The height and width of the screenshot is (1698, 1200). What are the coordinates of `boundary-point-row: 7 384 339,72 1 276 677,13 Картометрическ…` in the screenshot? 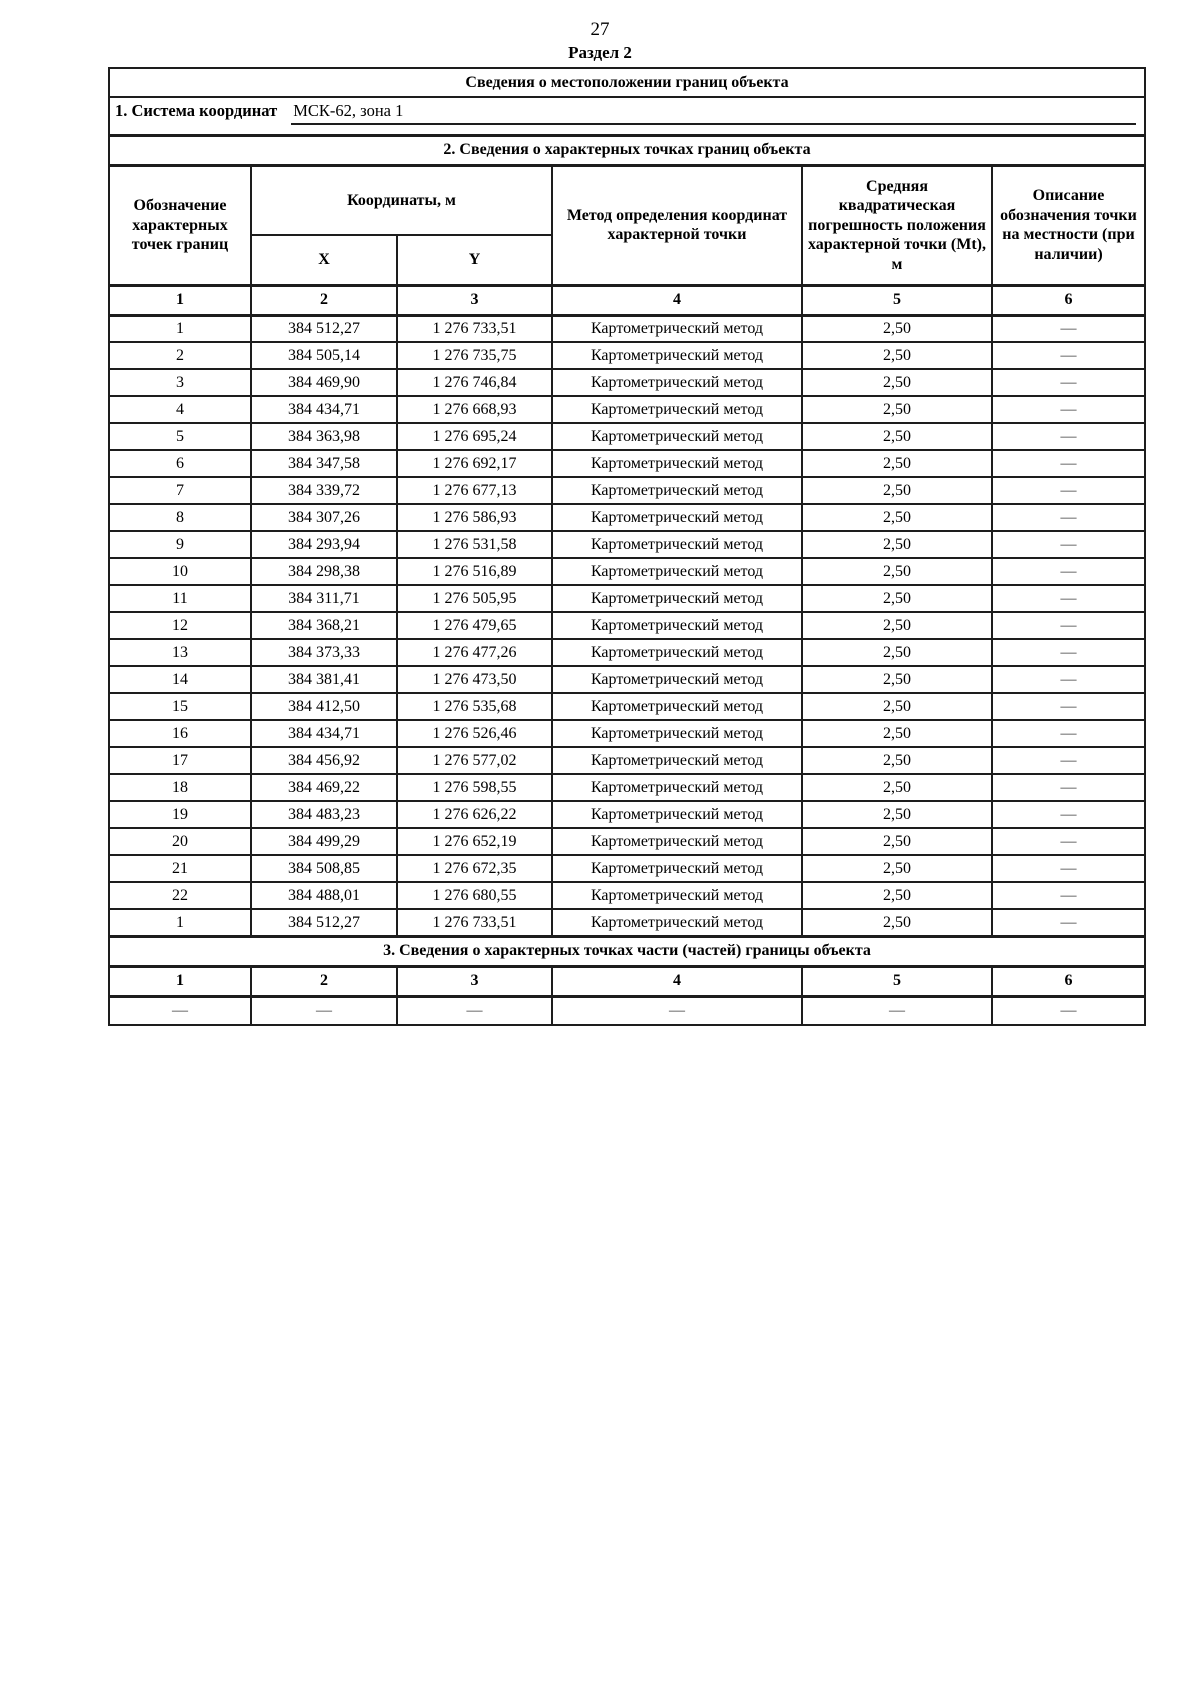 It's located at (627, 491).